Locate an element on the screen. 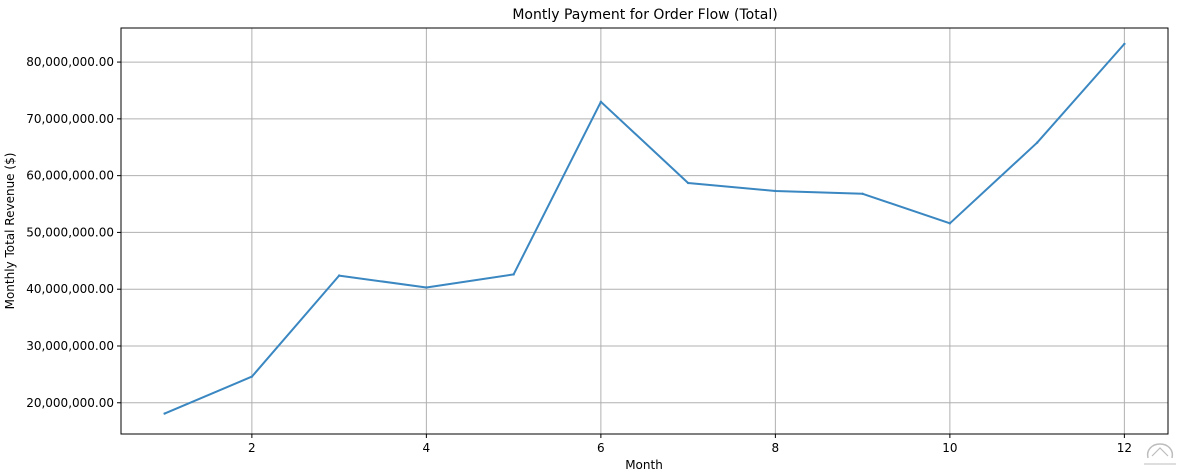  y-axis-label: Monthly Total Revenue ($) is located at coordinates (10, 231).